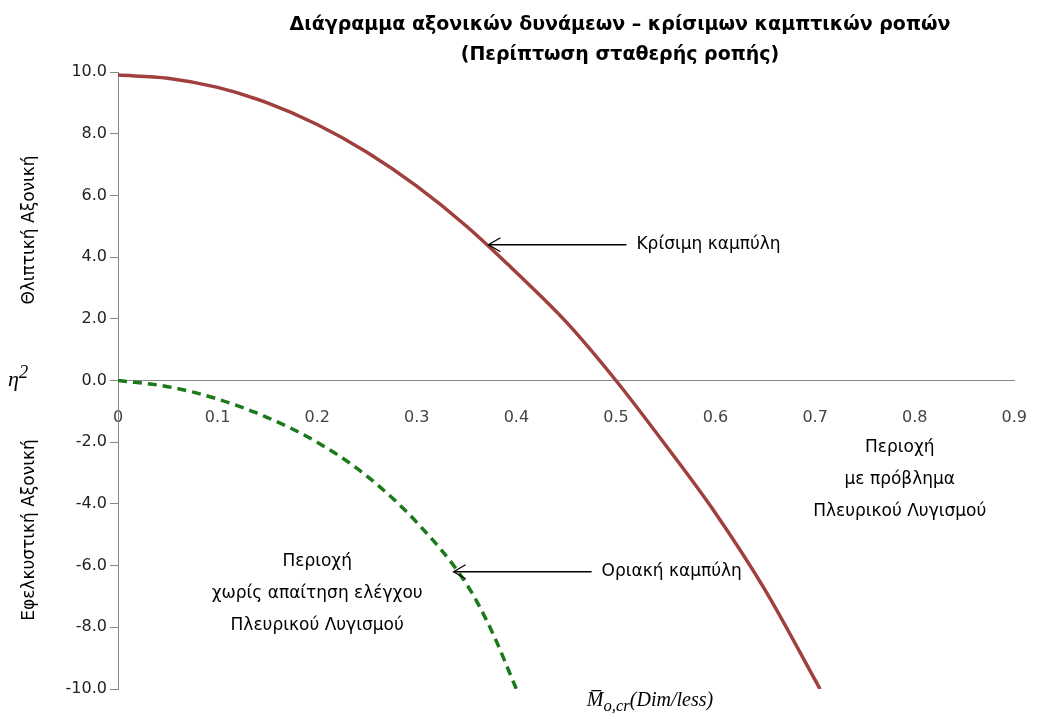 The height and width of the screenshot is (719, 1047). I want to click on x-axis-title: M̅$_{o,cr}$(Dim/less), so click(650, 702).